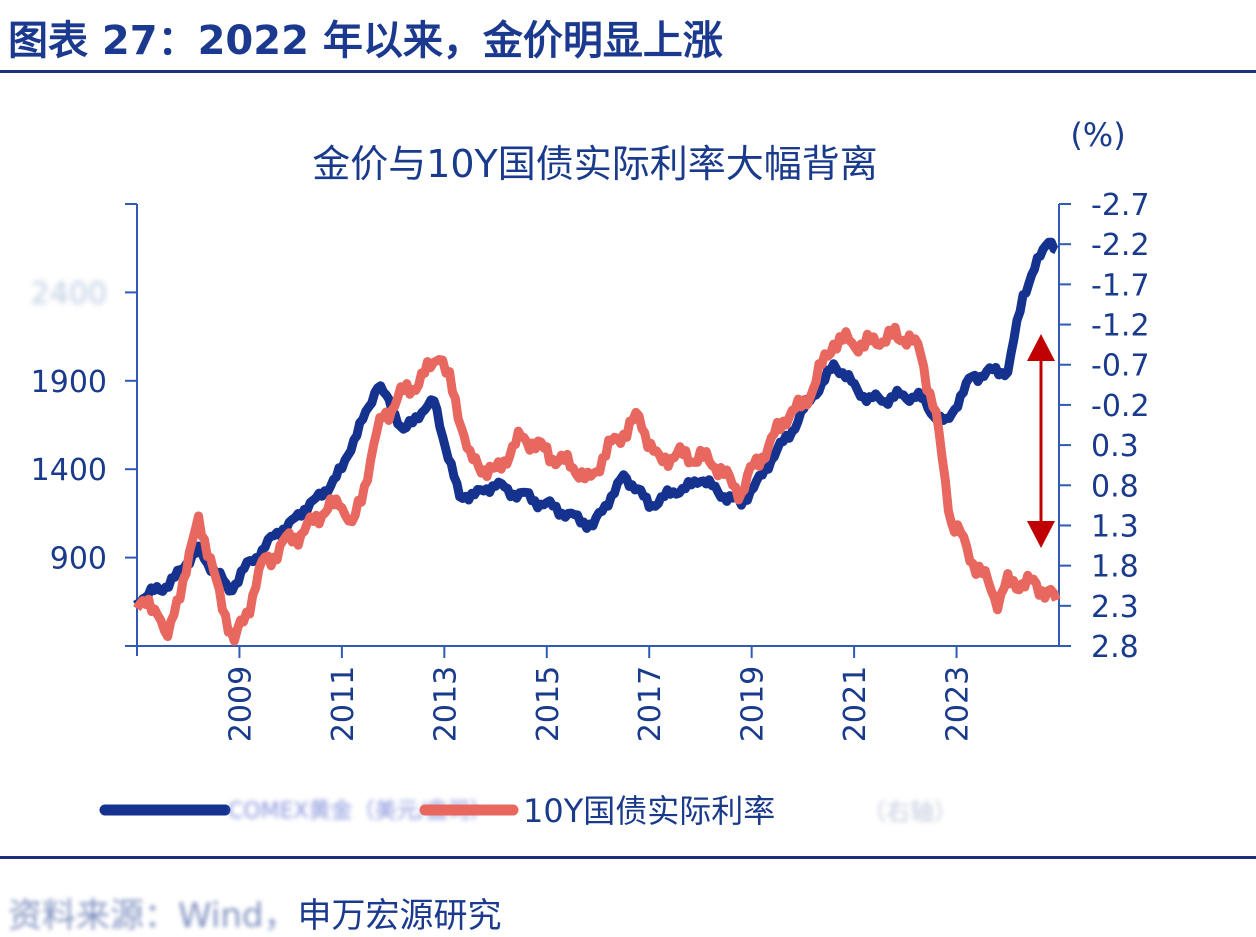 This screenshot has height=937, width=1256. I want to click on x-tick-label: 2023, so click(958, 704).